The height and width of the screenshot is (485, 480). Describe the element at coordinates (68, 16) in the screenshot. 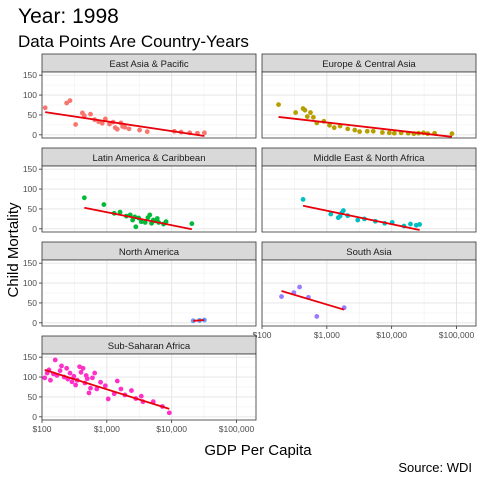

I see `chart-title: Year: 1998` at that location.